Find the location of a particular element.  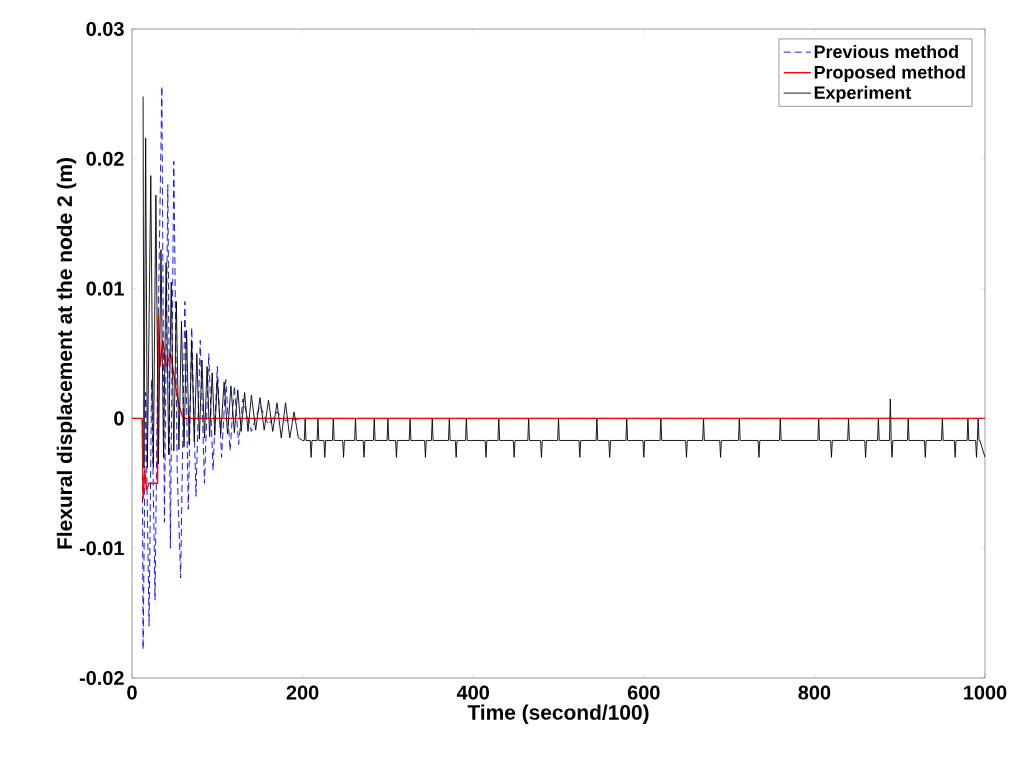

y-tick-label: -0.01 is located at coordinates (101, 548).